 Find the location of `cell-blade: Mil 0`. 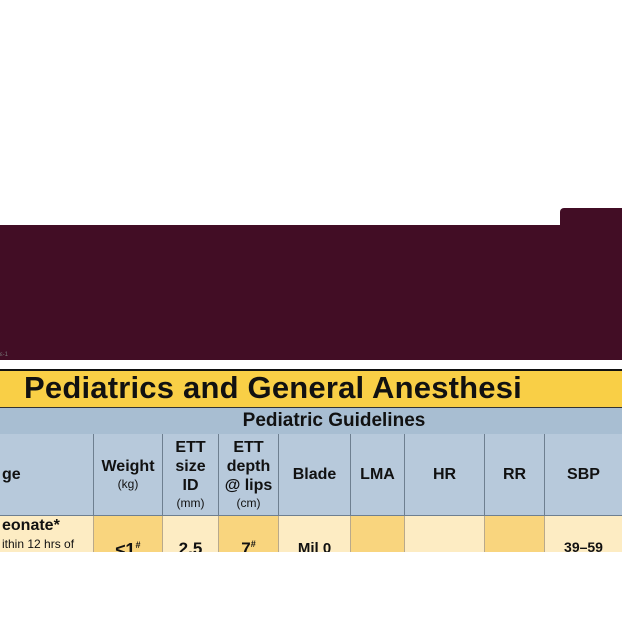

cell-blade: Mil 0 is located at coordinates (315, 534).